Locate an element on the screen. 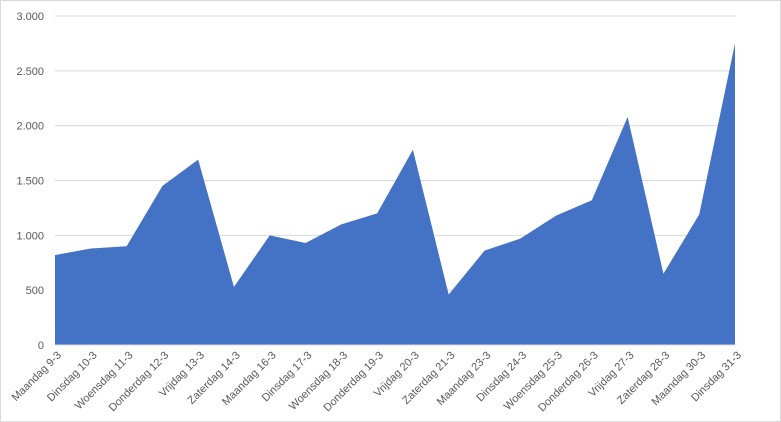 Image resolution: width=781 pixels, height=422 pixels. y-tick-label: 2.500 is located at coordinates (30, 72).